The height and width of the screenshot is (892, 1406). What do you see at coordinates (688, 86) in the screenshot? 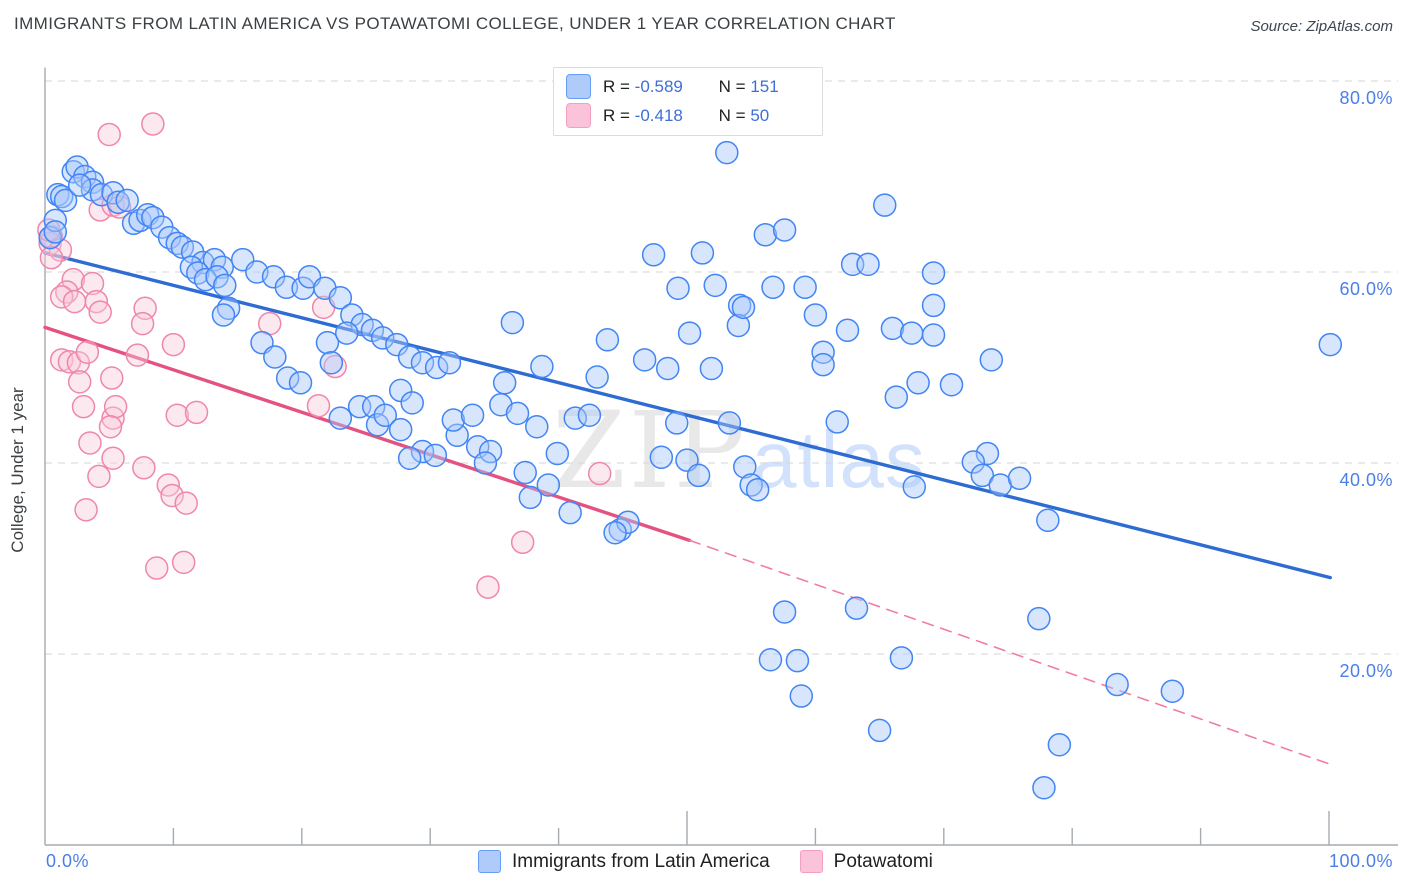
I see `legend-row-latin-america: R = -0.589 N = 151` at bounding box center [688, 86].